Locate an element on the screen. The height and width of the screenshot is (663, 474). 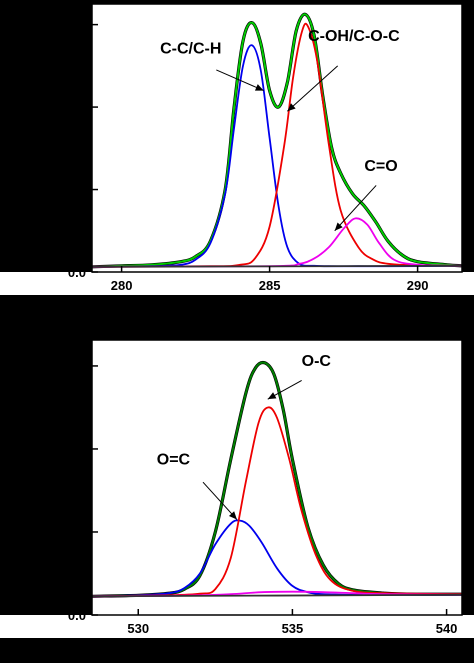
c1s-x-tick-label-0: 280 is located at coordinates (122, 285).